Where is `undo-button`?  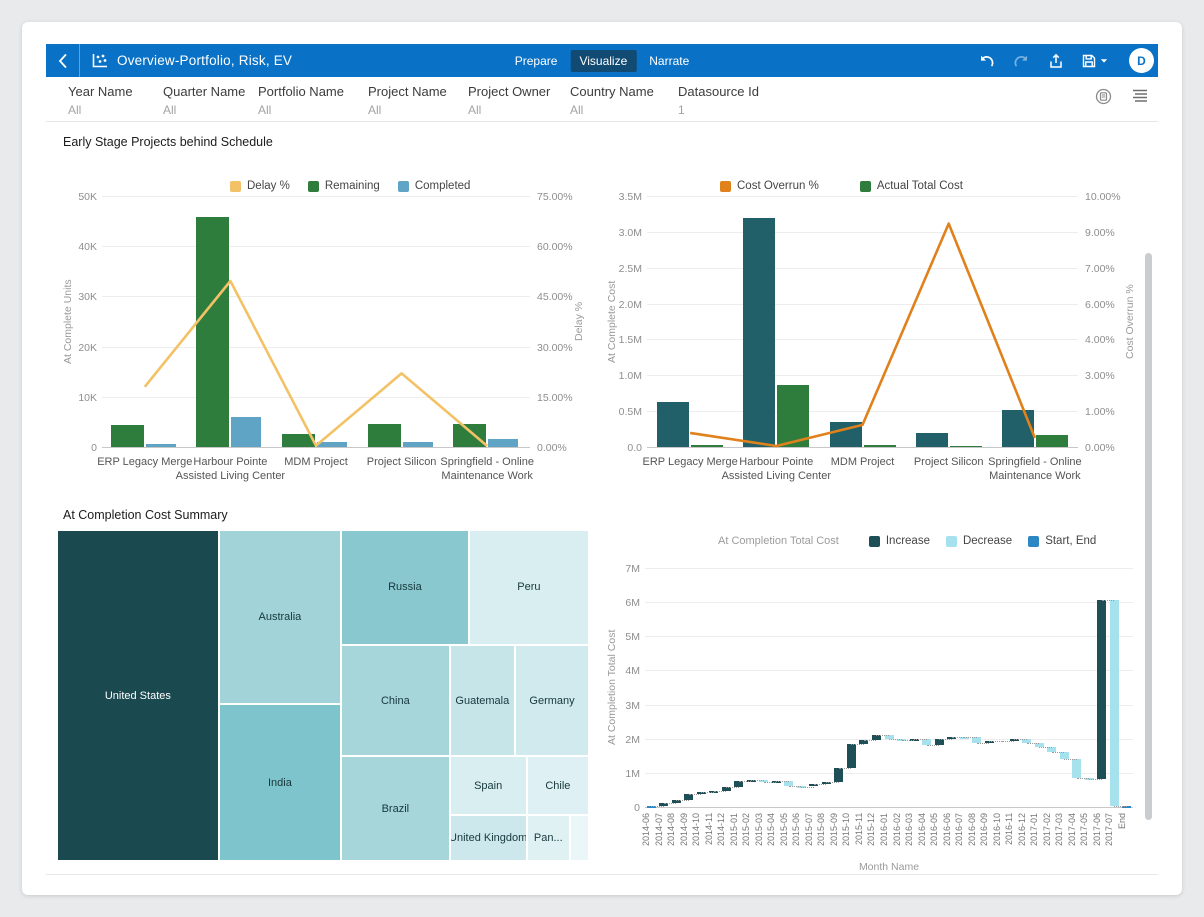
undo-button is located at coordinates (986, 61).